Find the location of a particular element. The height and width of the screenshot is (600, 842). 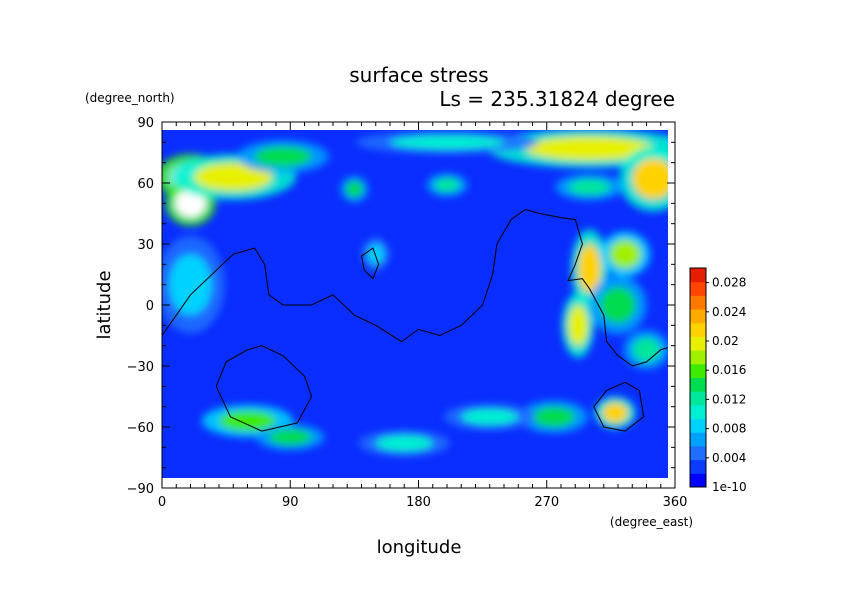

y-units-label: (degree_north) is located at coordinates (130, 98).